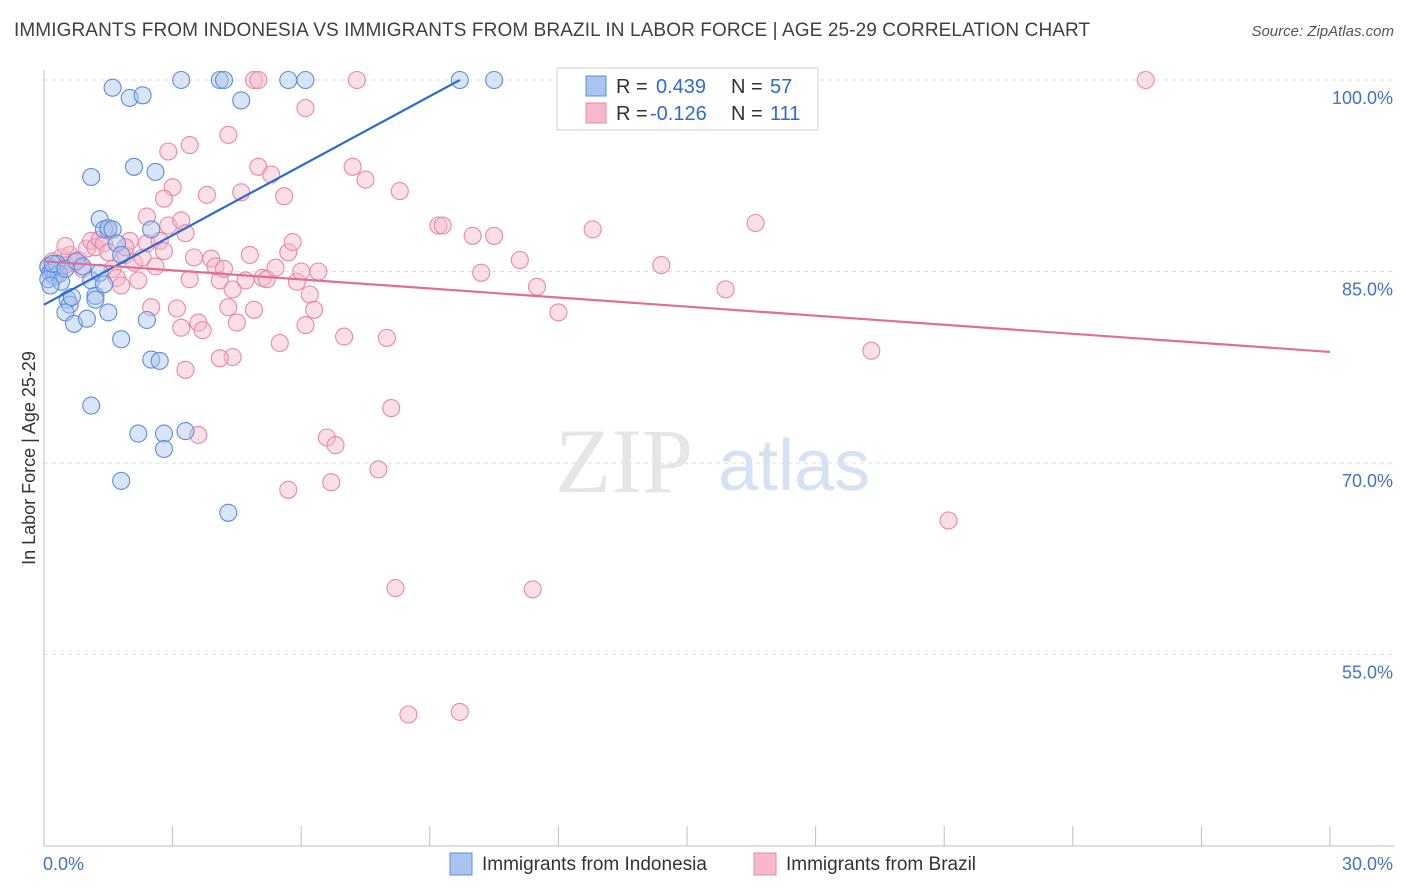 The height and width of the screenshot is (892, 1406). Describe the element at coordinates (681, 87) in the screenshot. I see `stats-r-value-indonesia: 0.439` at that location.